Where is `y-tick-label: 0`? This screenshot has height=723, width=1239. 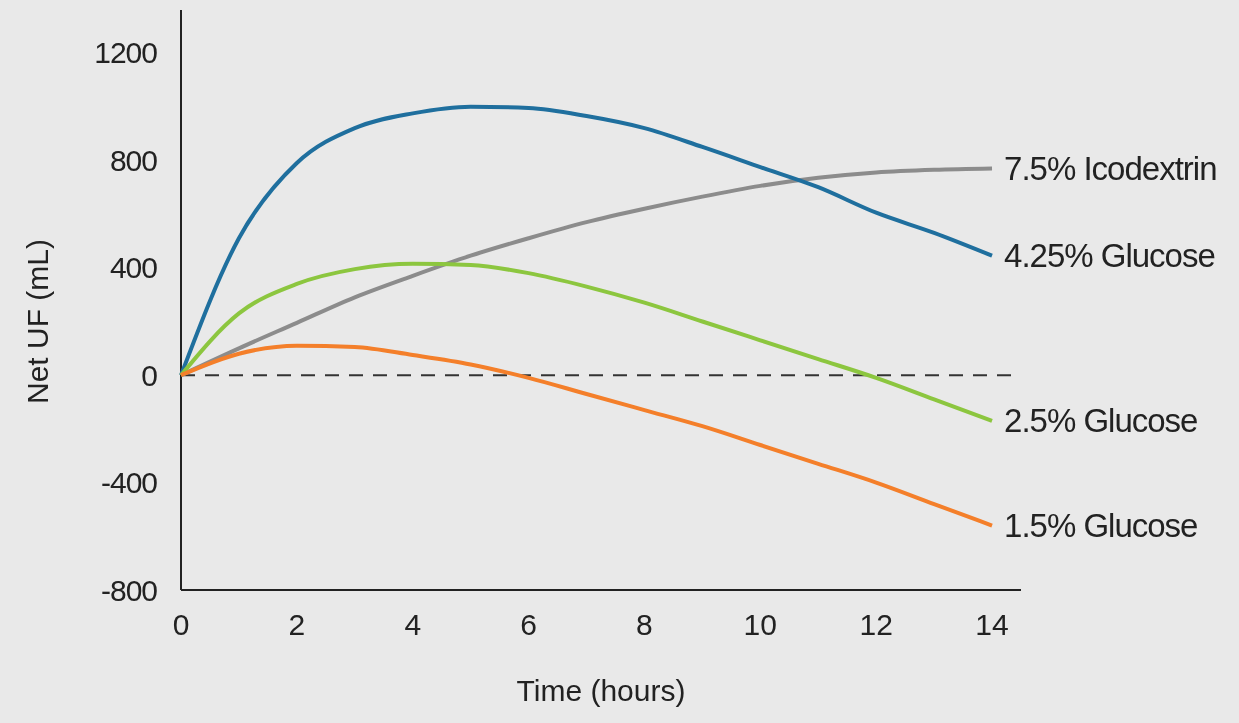 y-tick-label: 0 is located at coordinates (149, 375).